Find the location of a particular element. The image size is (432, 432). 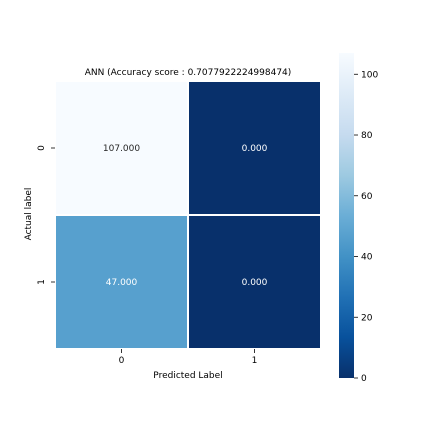

y-axis: 01 is located at coordinates (46, 215).